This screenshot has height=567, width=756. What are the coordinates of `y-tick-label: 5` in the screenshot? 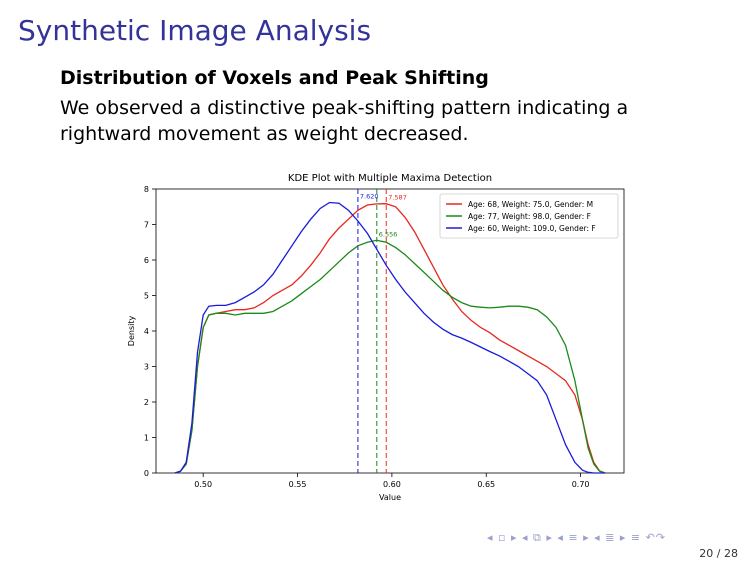 It's located at (146, 296).